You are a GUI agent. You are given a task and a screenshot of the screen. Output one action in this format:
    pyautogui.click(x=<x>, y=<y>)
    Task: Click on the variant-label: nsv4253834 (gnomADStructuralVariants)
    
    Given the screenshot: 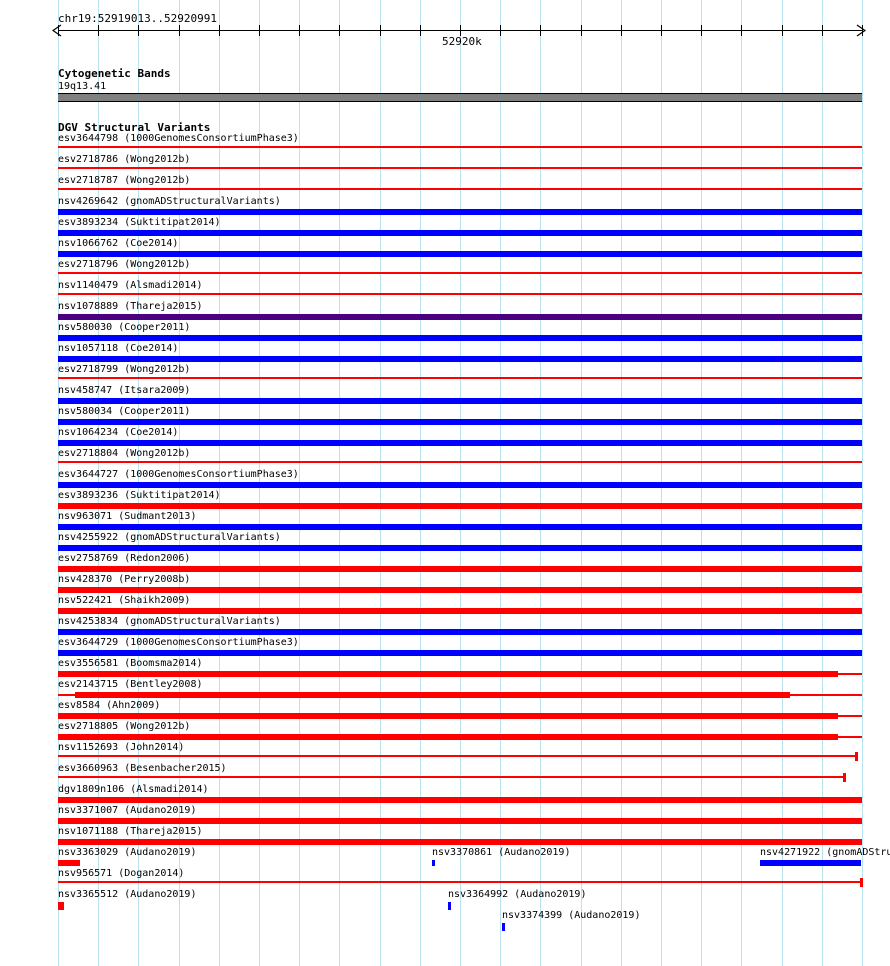 What is the action you would take?
    pyautogui.click(x=169, y=621)
    